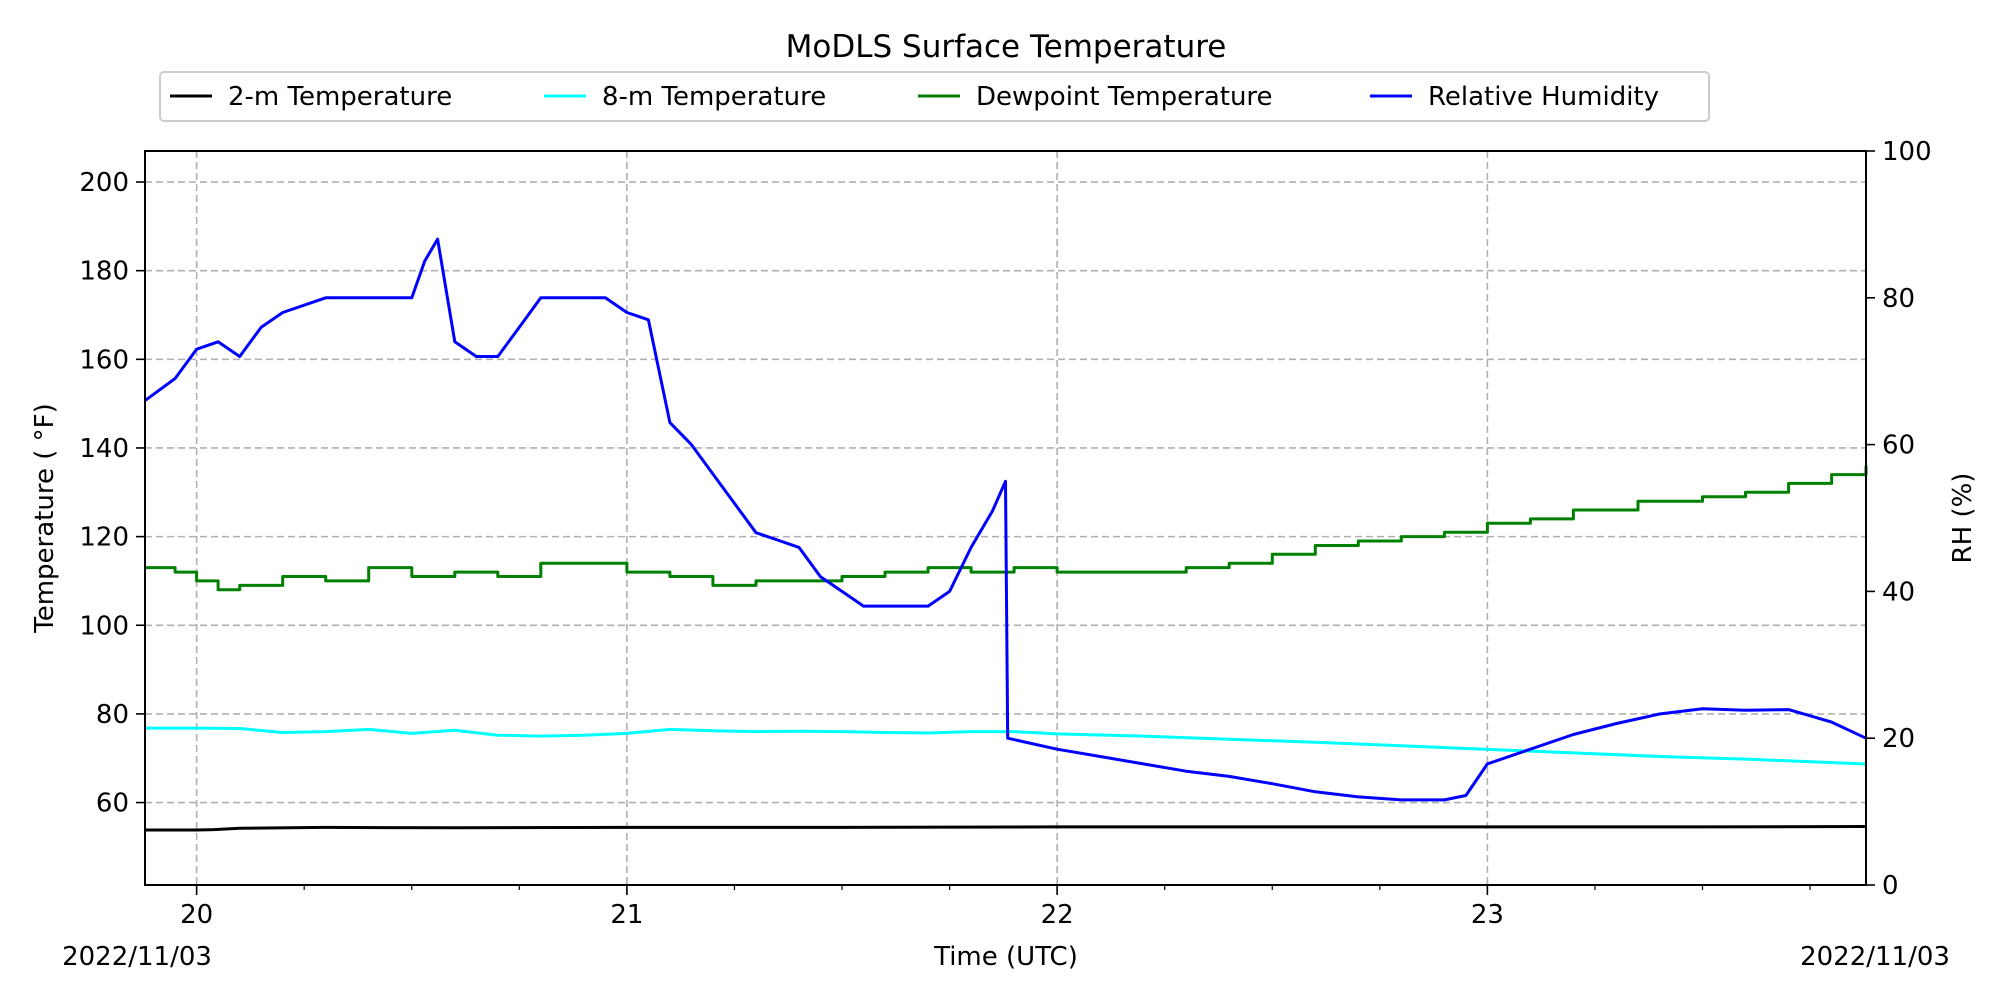 The image size is (2000, 1000). Describe the element at coordinates (104, 626) in the screenshot. I see `y-tick-label-2: 100` at that location.